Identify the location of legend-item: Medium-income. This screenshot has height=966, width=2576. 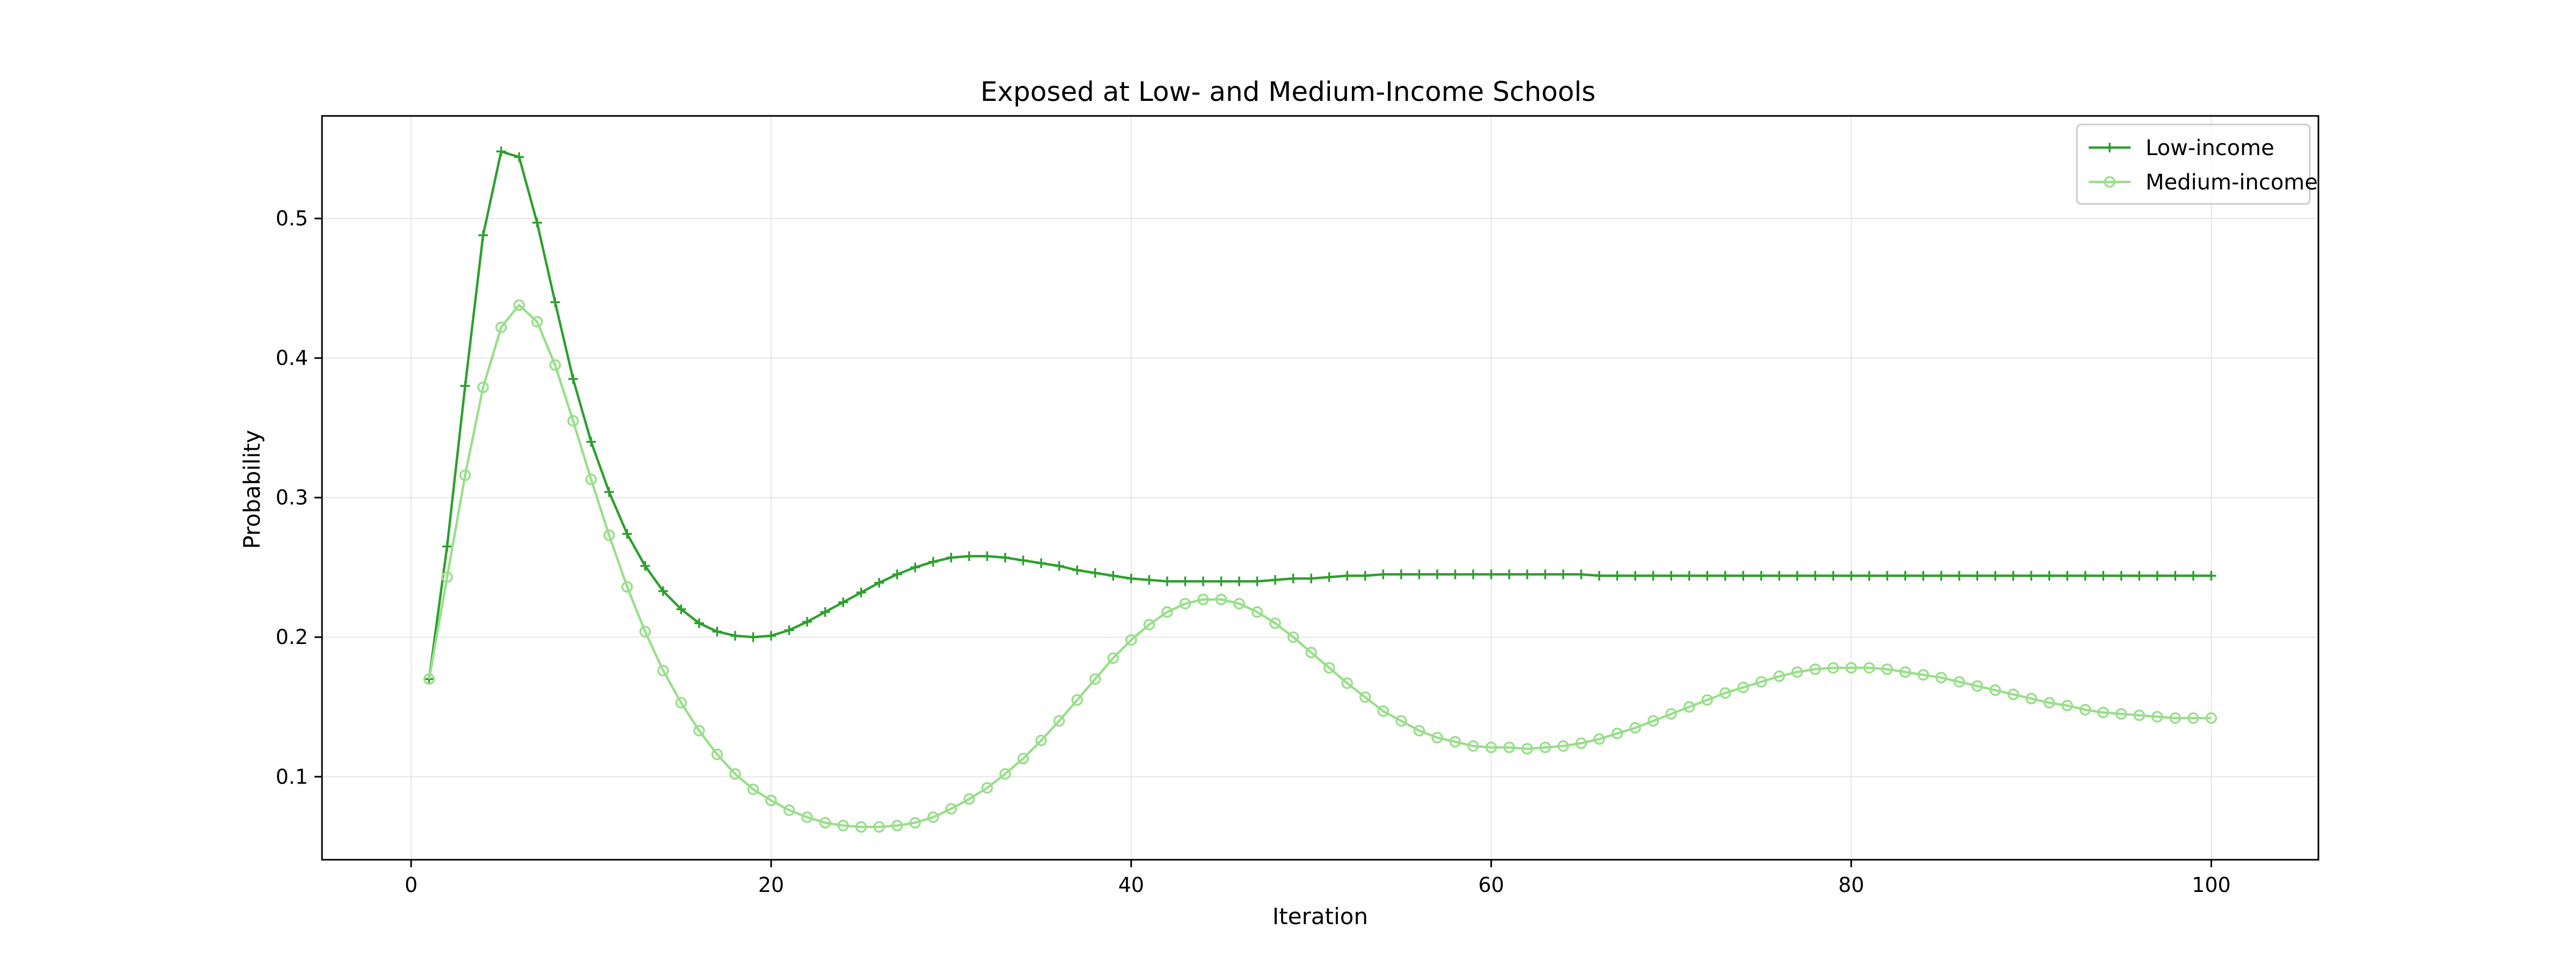
(2203, 182).